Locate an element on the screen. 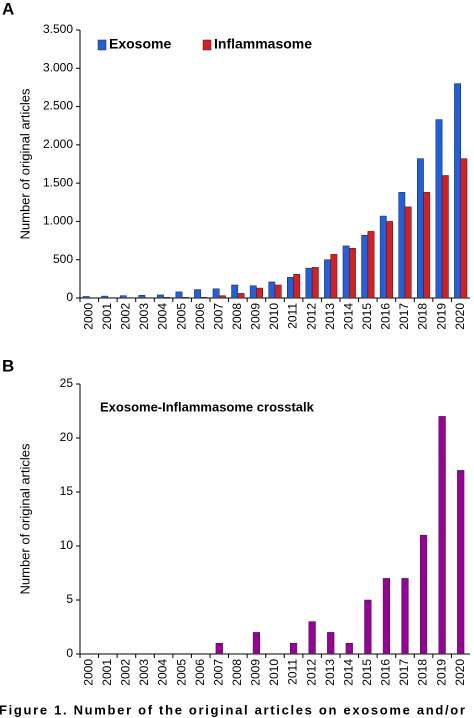 This screenshot has height=718, width=474. y-tick-label: 1.000 is located at coordinates (58, 221).